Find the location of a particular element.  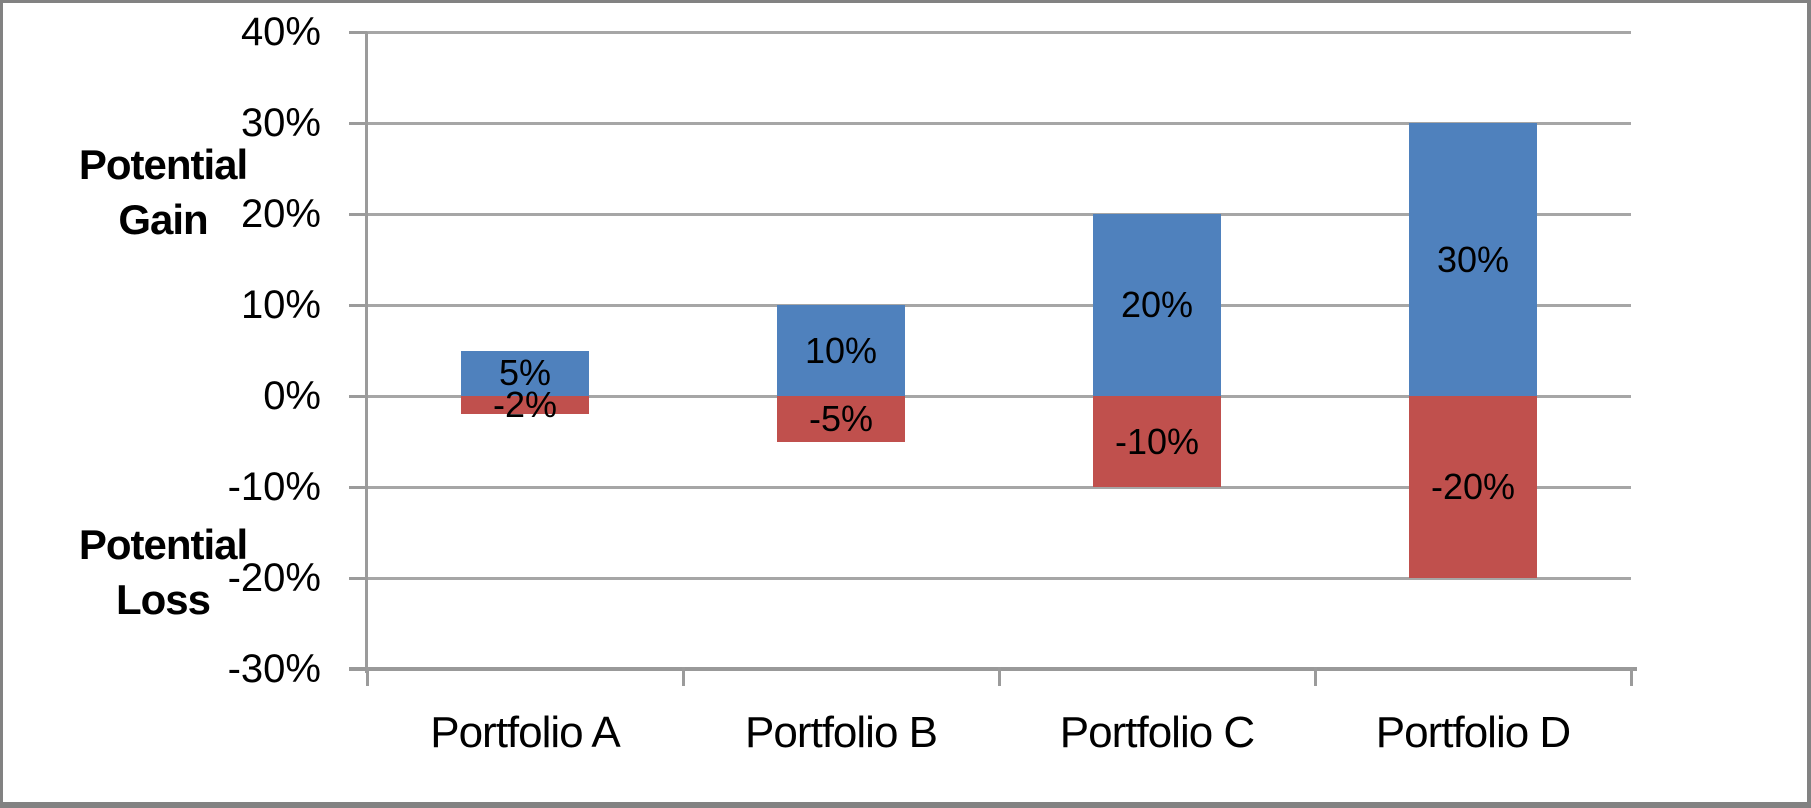

y-axis-tick--20- is located at coordinates (358, 578).